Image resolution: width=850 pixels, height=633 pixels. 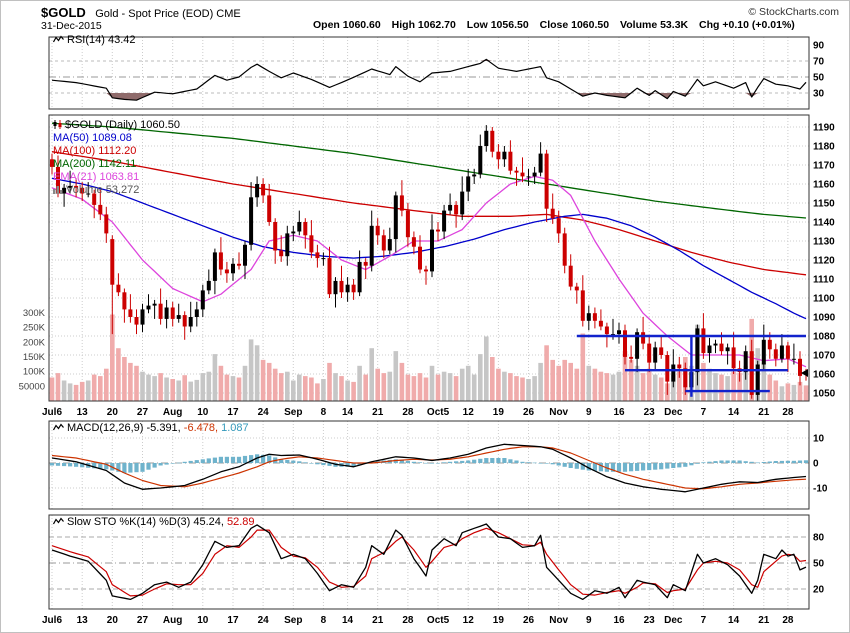 What do you see at coordinates (105, 428) in the screenshot?
I see `macd-label: MACD(12,26,9)` at bounding box center [105, 428].